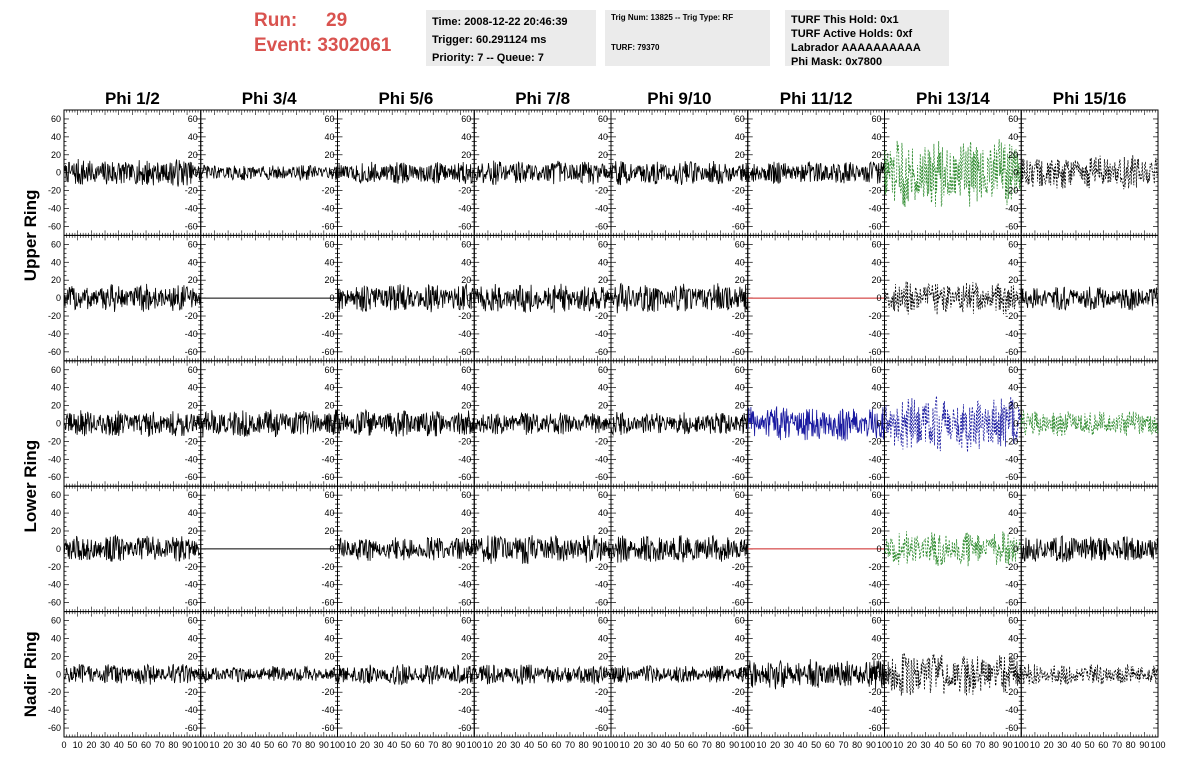  What do you see at coordinates (542, 173) in the screenshot?
I see `waveform-r1-c4` at bounding box center [542, 173].